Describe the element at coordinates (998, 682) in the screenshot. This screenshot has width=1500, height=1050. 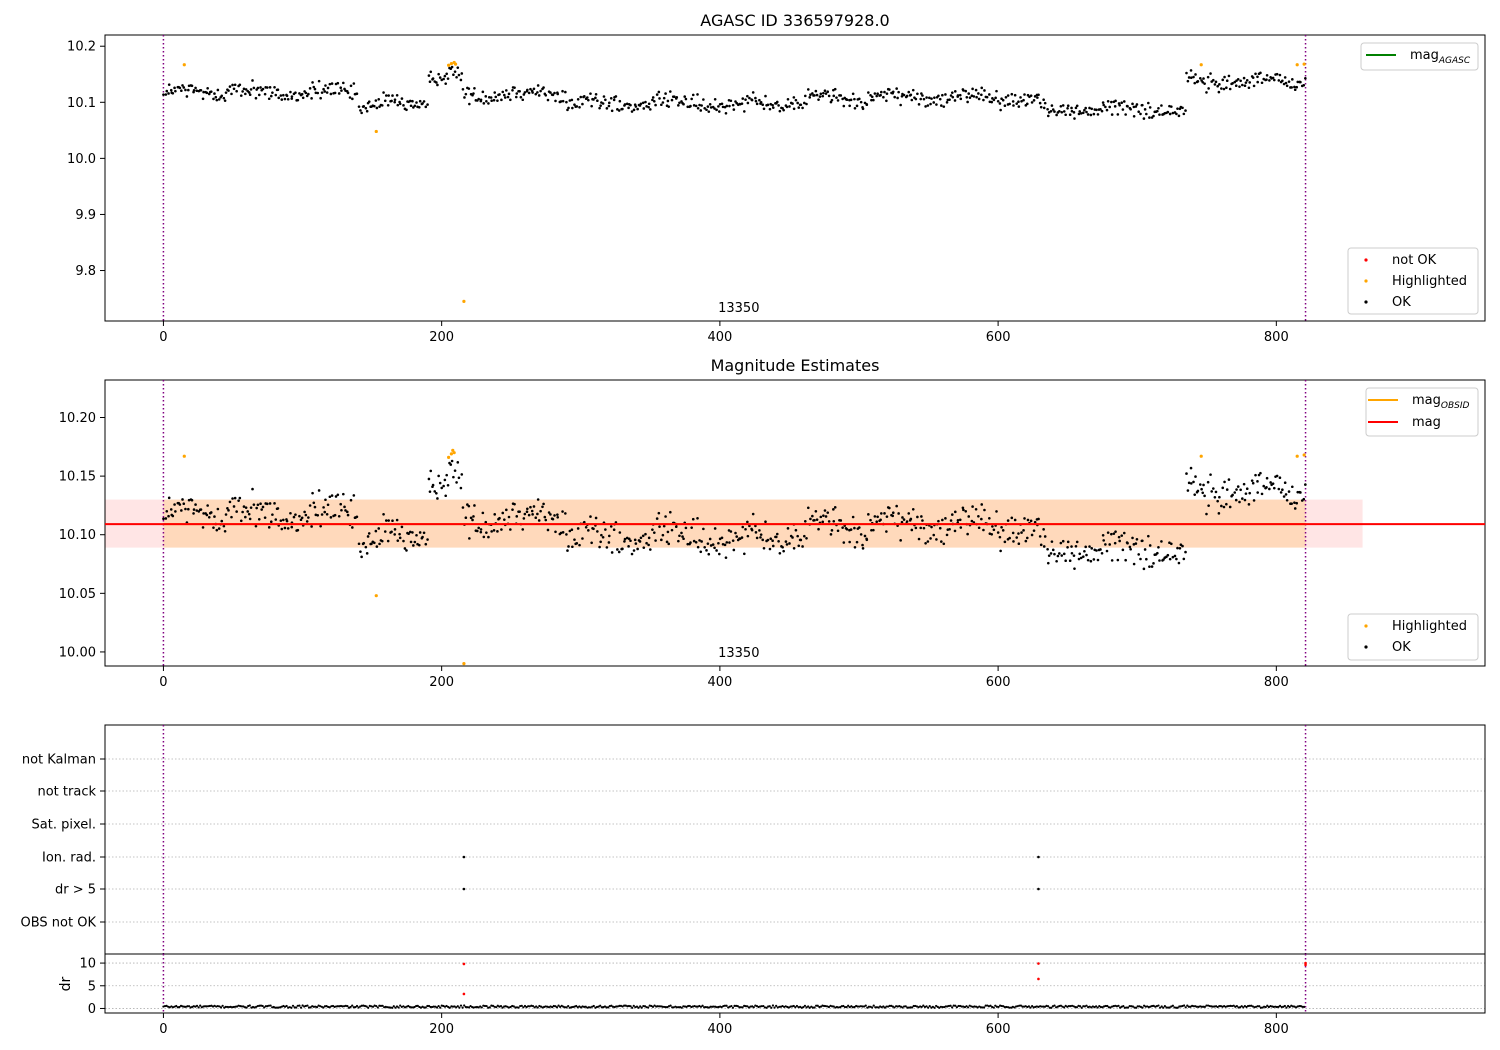
I see `x-tick-label: 600` at that location.